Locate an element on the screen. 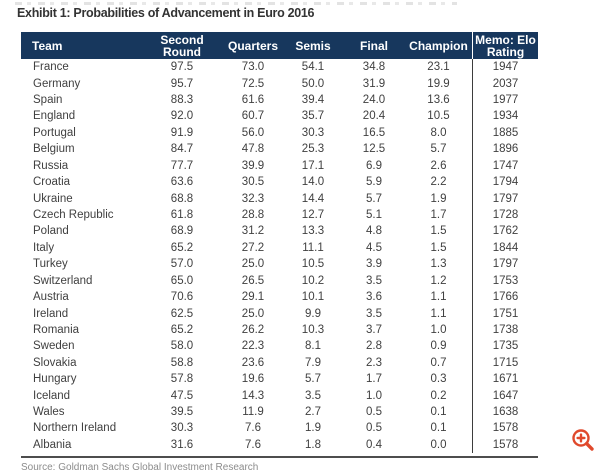 This screenshot has width=610, height=473. champion-cell: 0.1 is located at coordinates (438, 428).